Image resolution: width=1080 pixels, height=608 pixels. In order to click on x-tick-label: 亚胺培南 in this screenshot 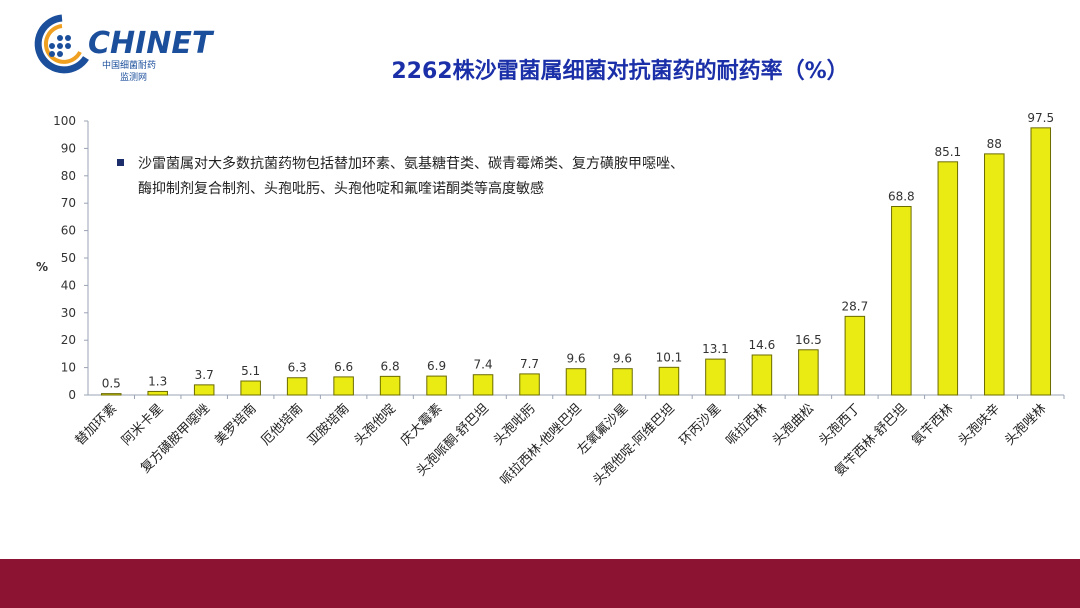, I will do `click(328, 425)`.